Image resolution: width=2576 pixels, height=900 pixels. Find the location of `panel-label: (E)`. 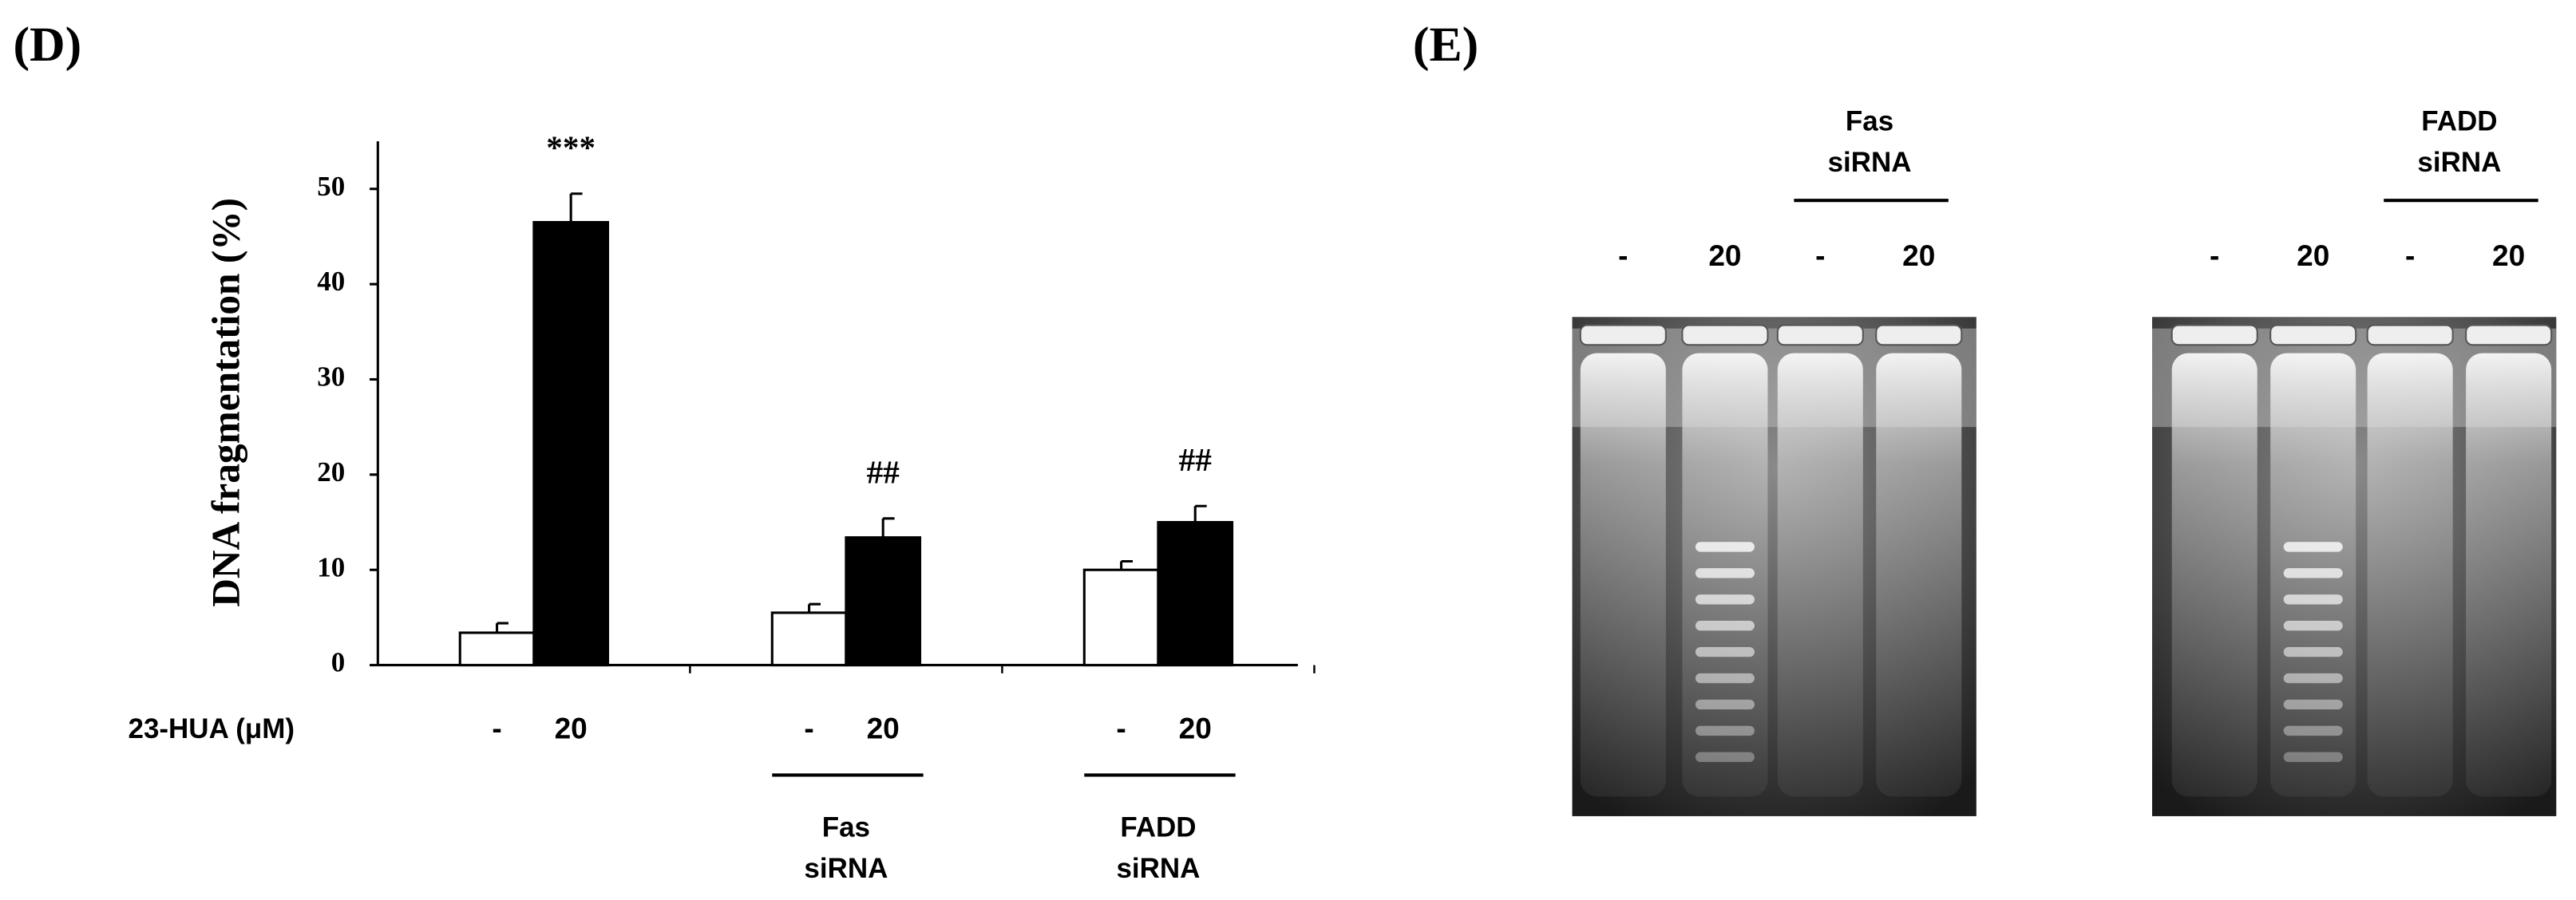

panel-label: (E) is located at coordinates (1446, 45).